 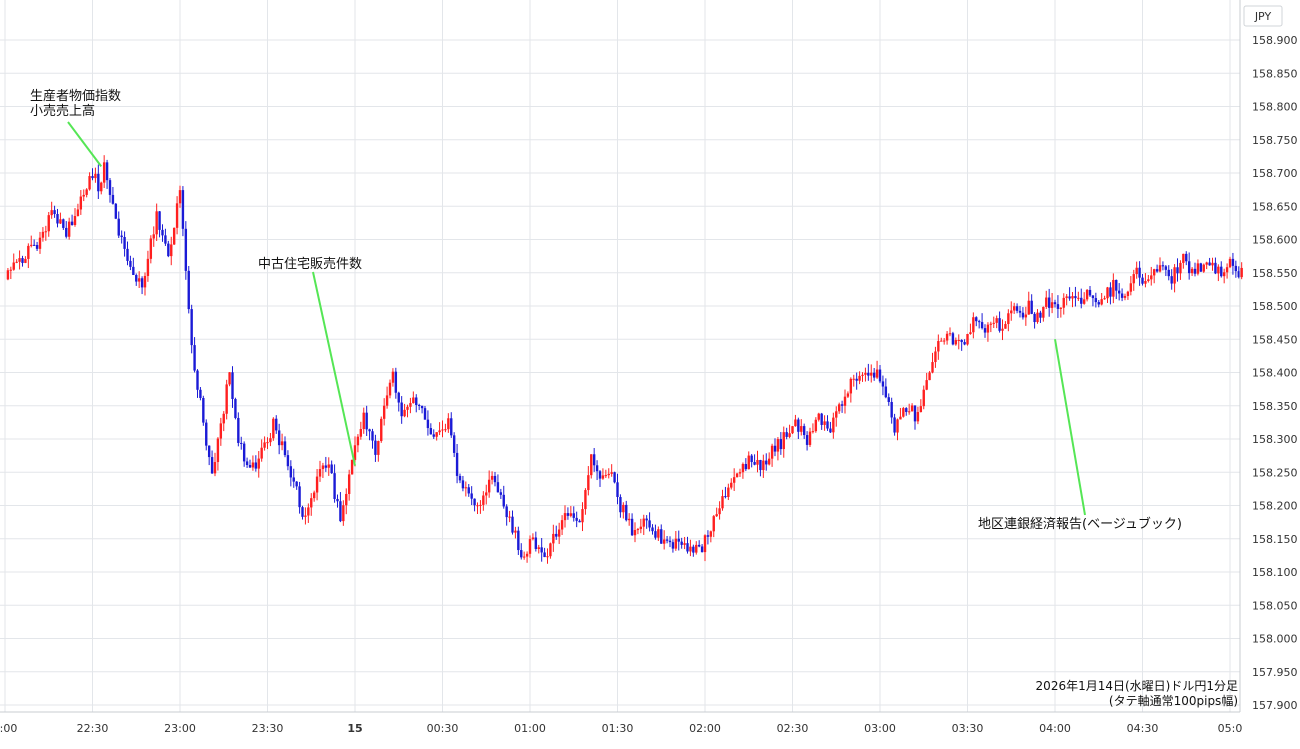 I want to click on y-tick-label: 157.900, so click(x=1275, y=705).